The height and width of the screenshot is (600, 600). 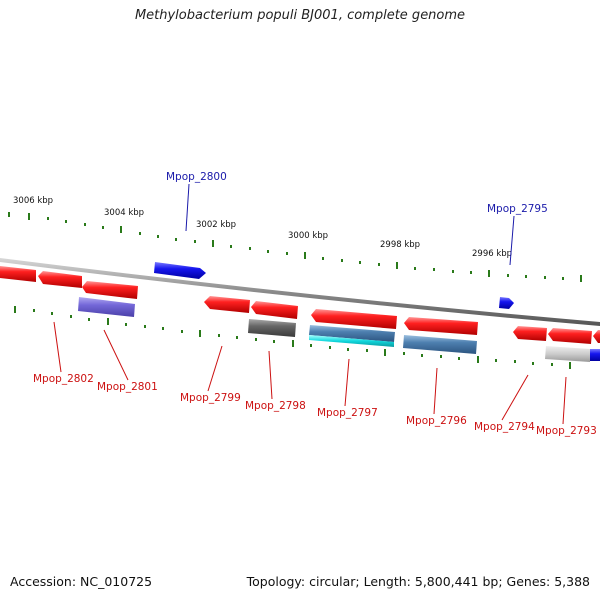 I want to click on gene-mpop-2793-red, so click(x=570, y=336).